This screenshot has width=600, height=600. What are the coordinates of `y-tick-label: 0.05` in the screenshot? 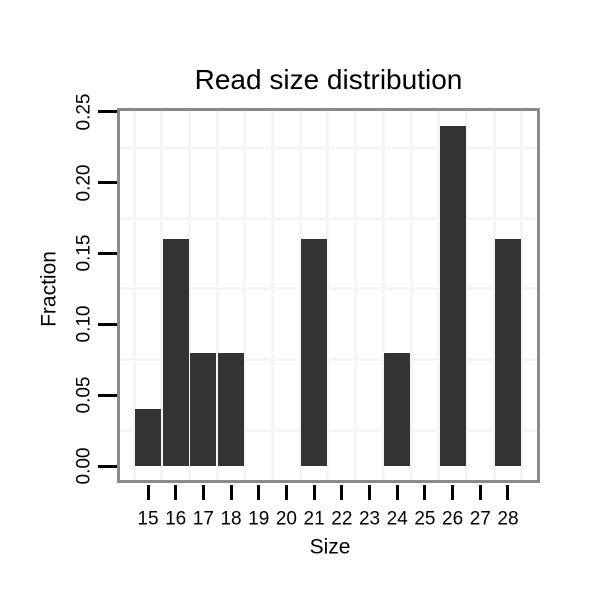 It's located at (84, 395).